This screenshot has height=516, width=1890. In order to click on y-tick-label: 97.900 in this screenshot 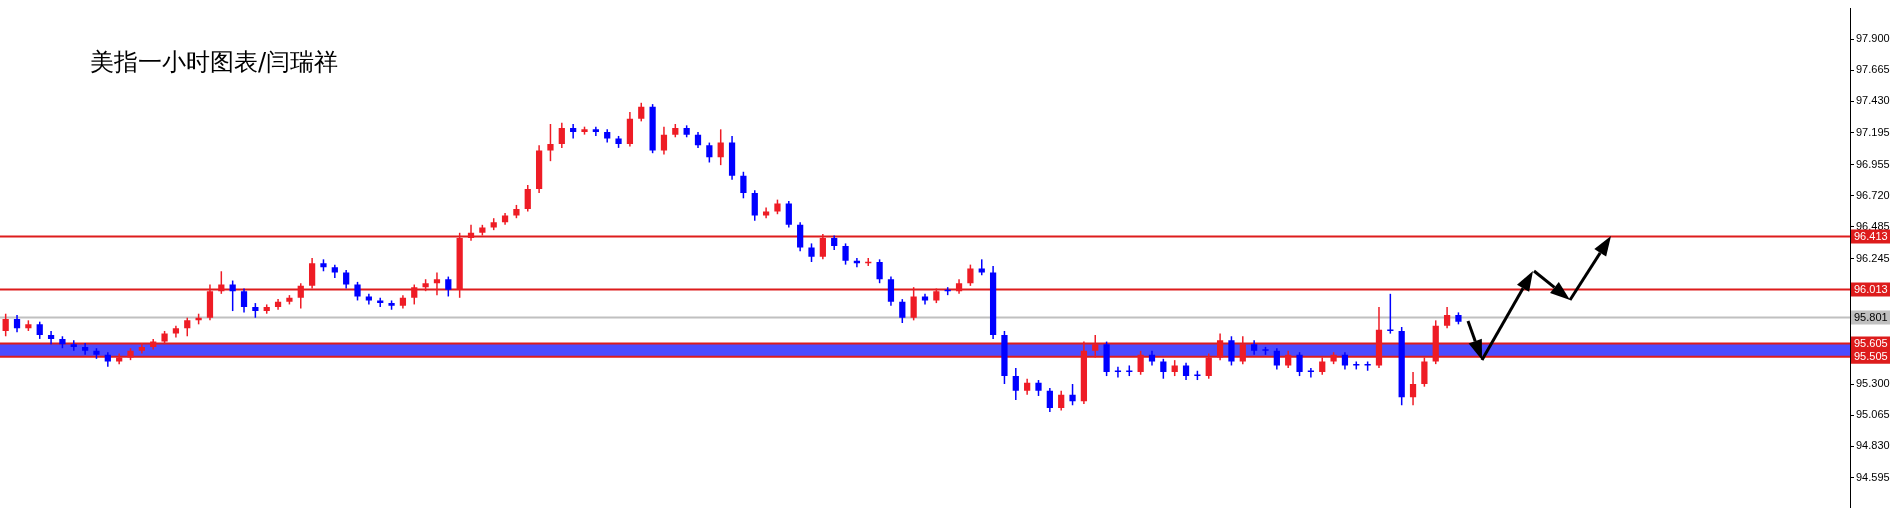, I will do `click(1873, 38)`.